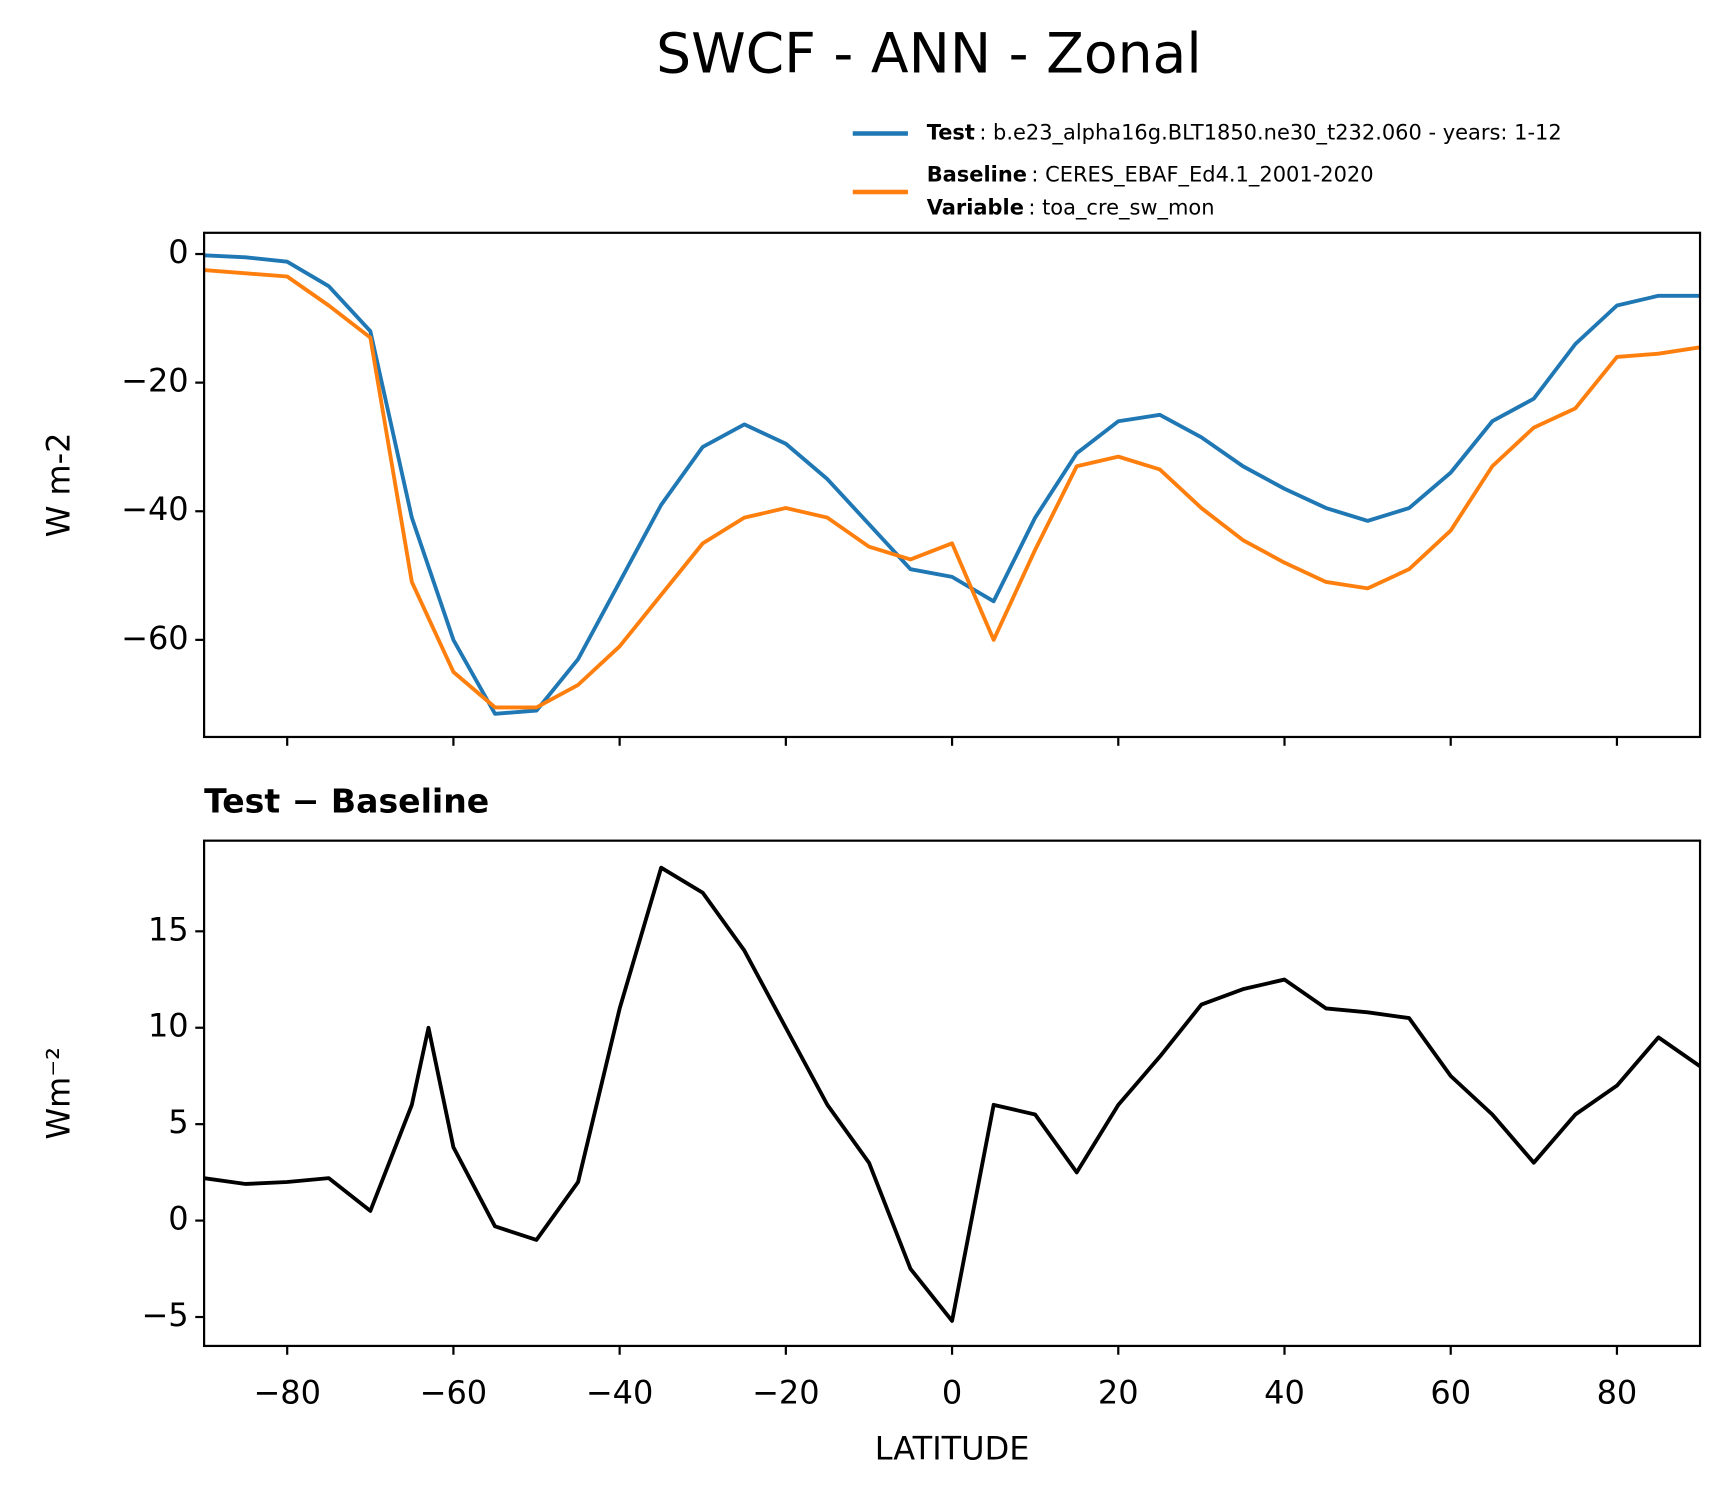 This screenshot has height=1496, width=1721. I want to click on x-axis-label: LATITUDE, so click(952, 1449).